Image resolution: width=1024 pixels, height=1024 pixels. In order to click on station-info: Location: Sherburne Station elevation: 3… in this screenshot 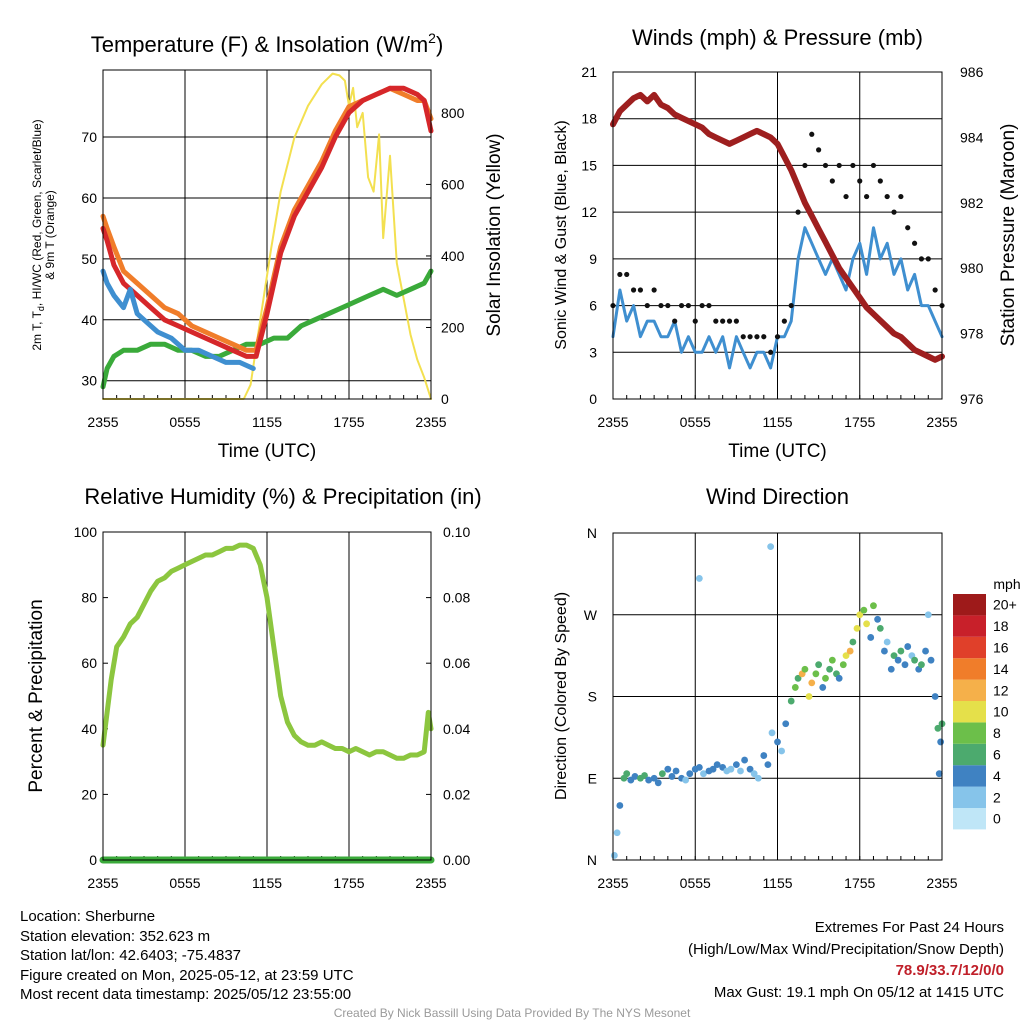, I will do `click(187, 956)`.